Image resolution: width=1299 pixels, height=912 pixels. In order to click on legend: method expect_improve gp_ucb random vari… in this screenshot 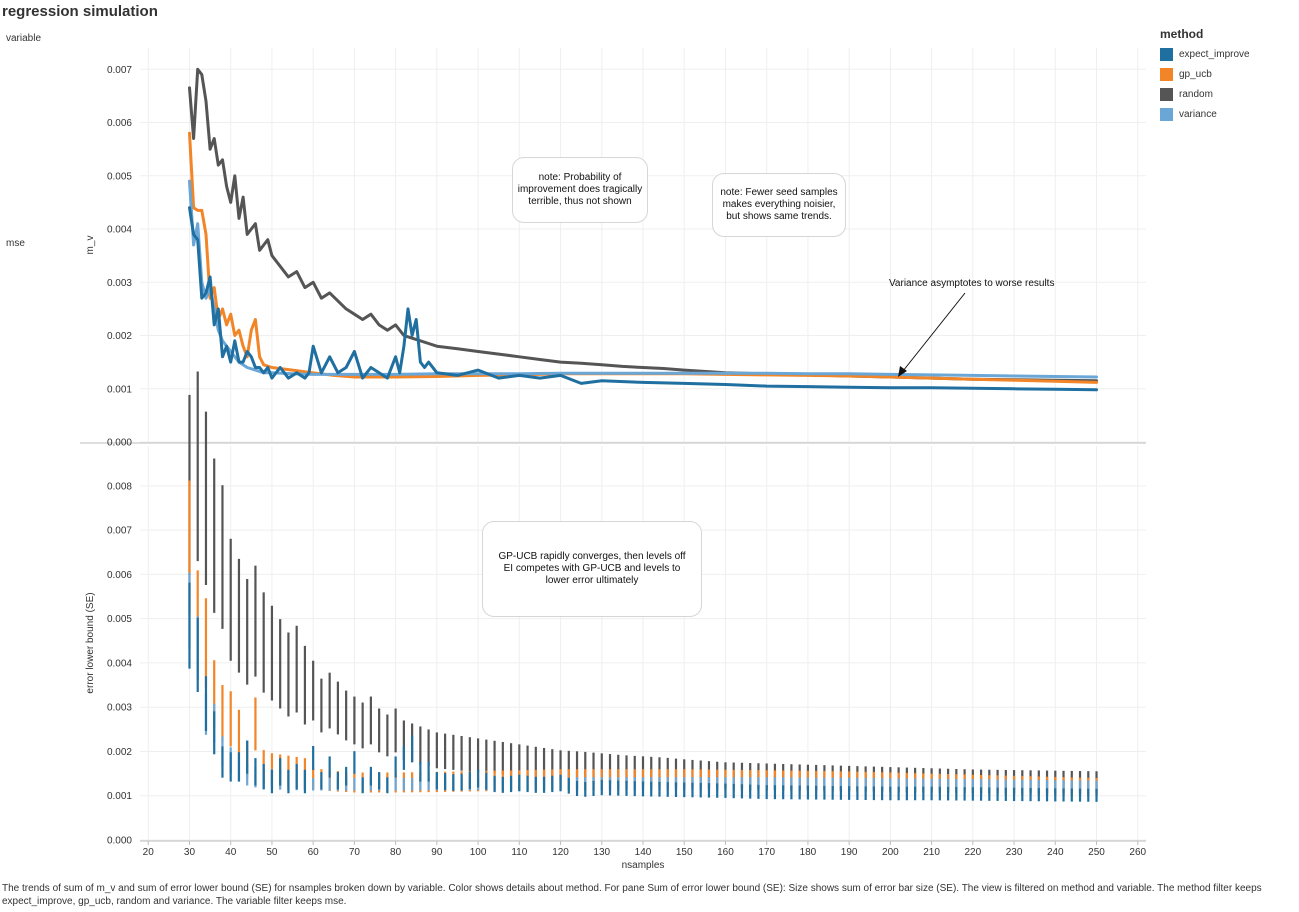, I will do `click(1205, 75)`.